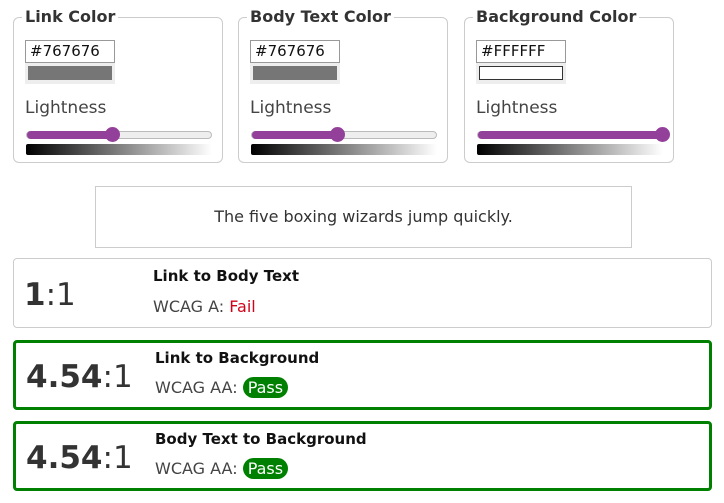 Image resolution: width=724 pixels, height=503 pixels. Describe the element at coordinates (226, 276) in the screenshot. I see `result-title: Link to Body Text` at that location.